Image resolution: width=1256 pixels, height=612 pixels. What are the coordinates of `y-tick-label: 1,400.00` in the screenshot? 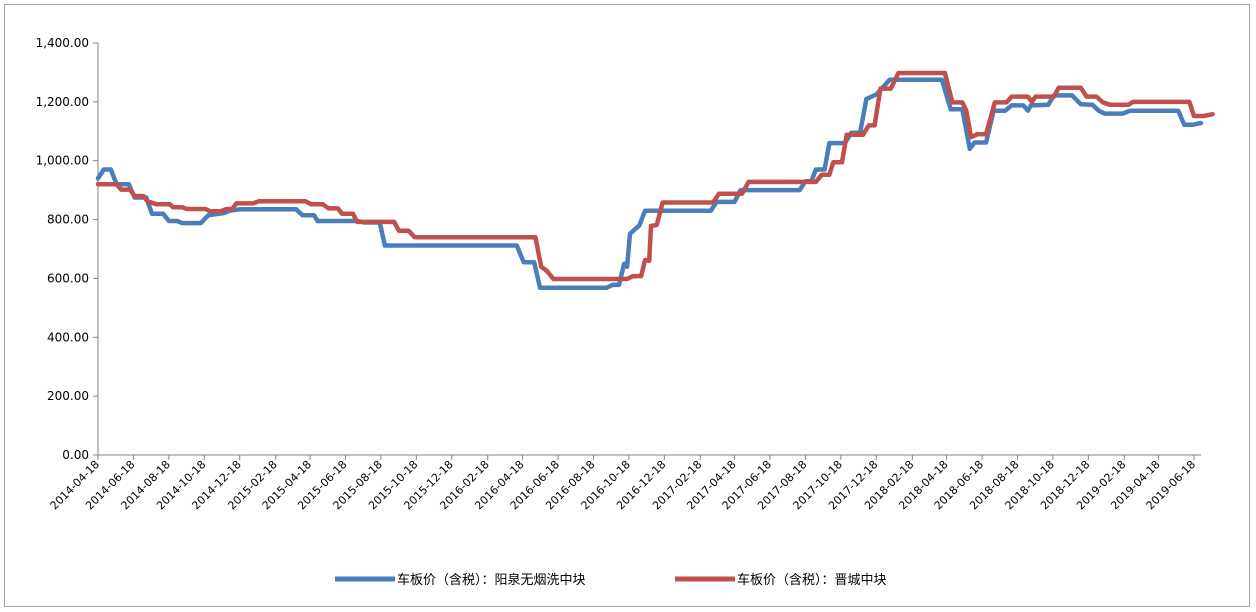 It's located at (62, 43).